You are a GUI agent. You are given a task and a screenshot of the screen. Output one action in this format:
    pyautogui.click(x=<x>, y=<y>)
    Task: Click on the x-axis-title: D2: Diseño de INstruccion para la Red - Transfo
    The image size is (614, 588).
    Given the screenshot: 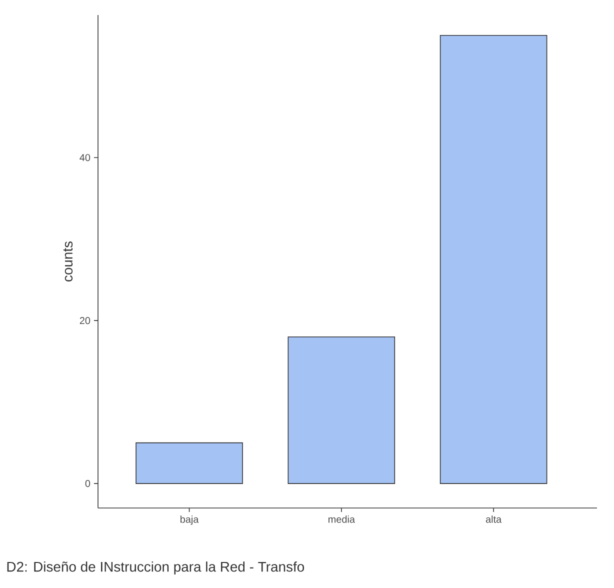 What is the action you would take?
    pyautogui.click(x=155, y=567)
    